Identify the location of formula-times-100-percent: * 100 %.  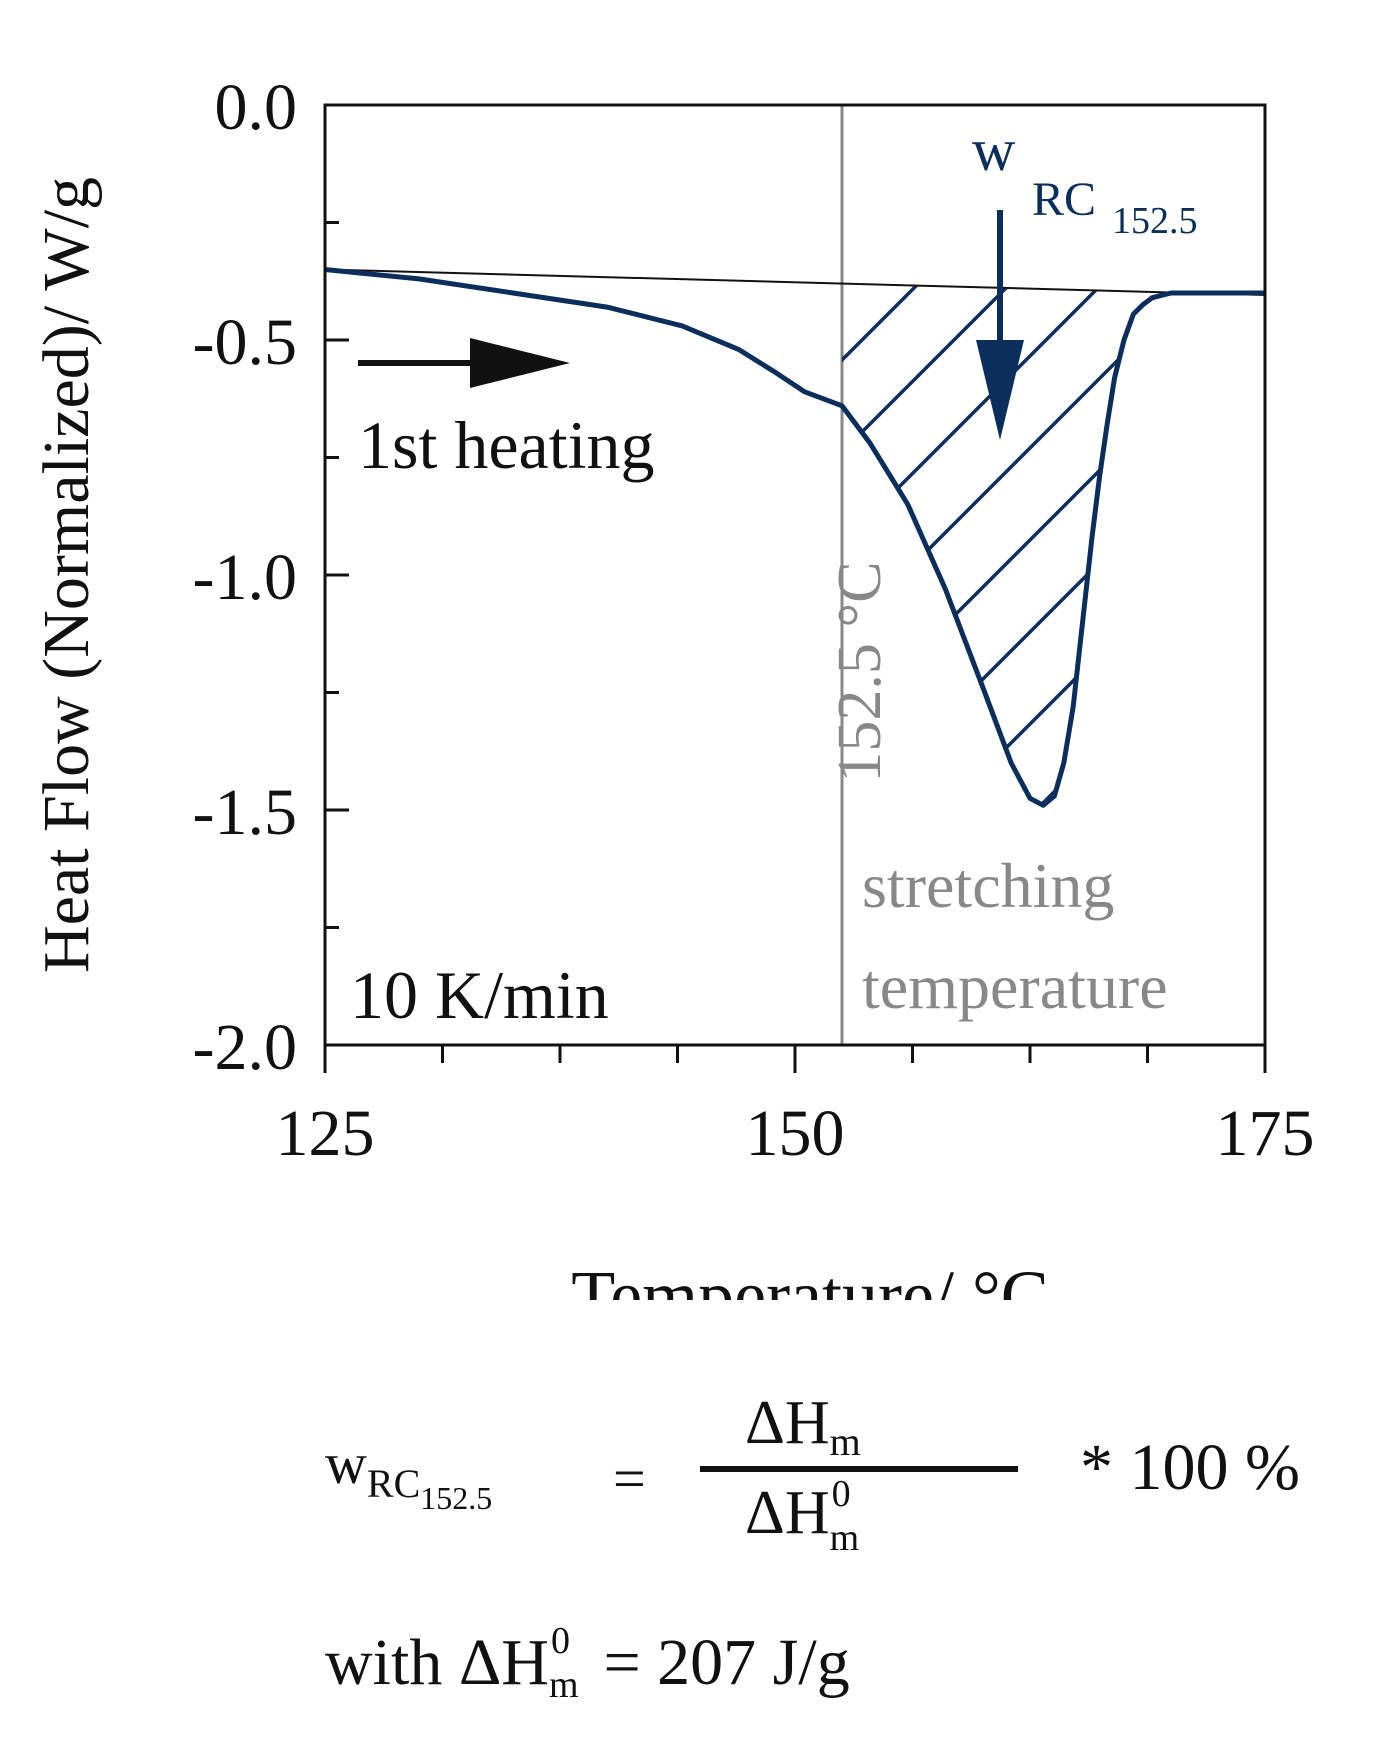
(1190, 1467).